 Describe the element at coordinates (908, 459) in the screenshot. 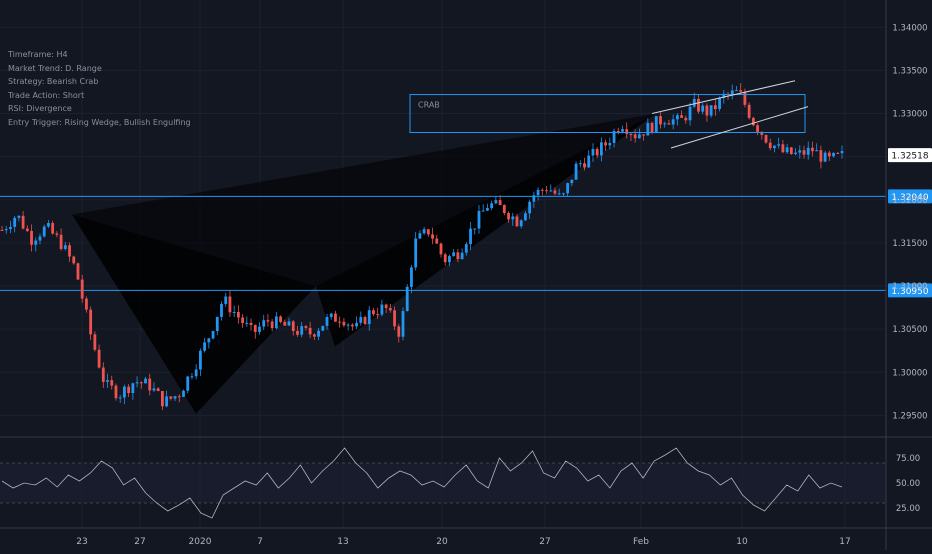

I see `rsi-tick-0: 75.00` at that location.